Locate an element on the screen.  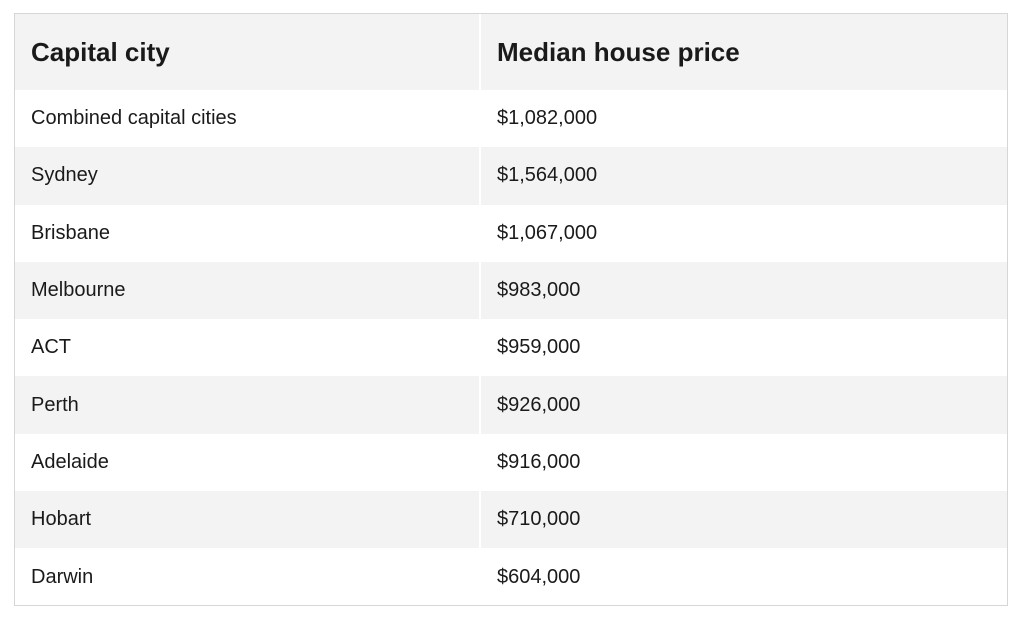
header-capital-city: Capital city is located at coordinates (248, 52).